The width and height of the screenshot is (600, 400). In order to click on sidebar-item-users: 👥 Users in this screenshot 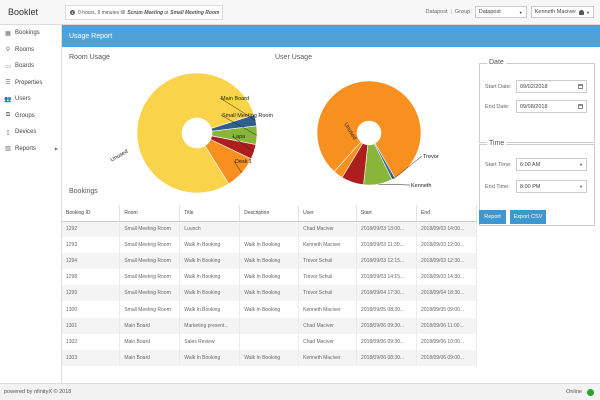, I will do `click(30, 99)`.